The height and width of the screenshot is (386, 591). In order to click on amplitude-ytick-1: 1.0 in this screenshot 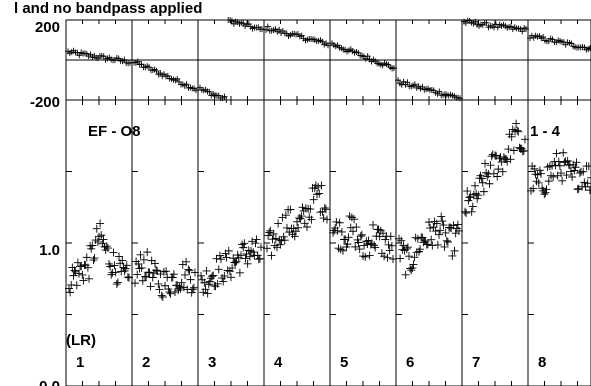, I will do `click(49, 250)`.